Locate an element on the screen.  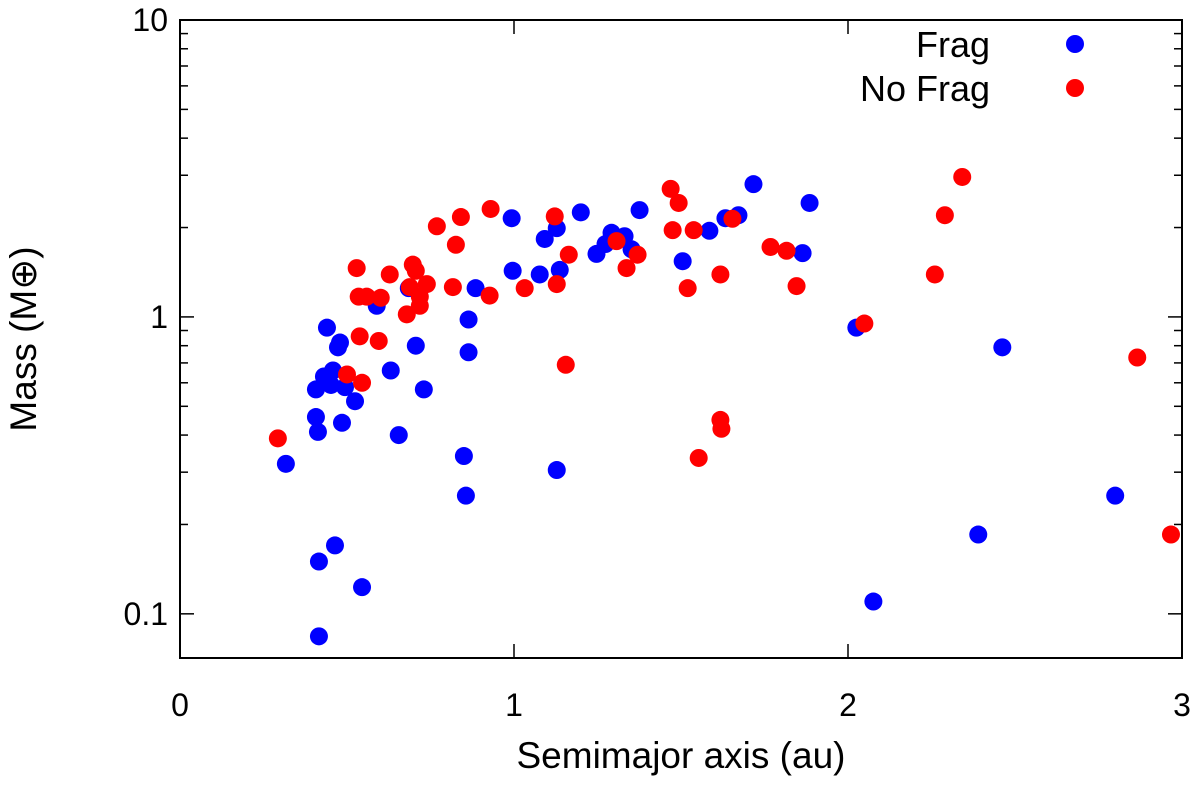
y-axis-label: Mass (M⊕) is located at coordinates (23, 338).